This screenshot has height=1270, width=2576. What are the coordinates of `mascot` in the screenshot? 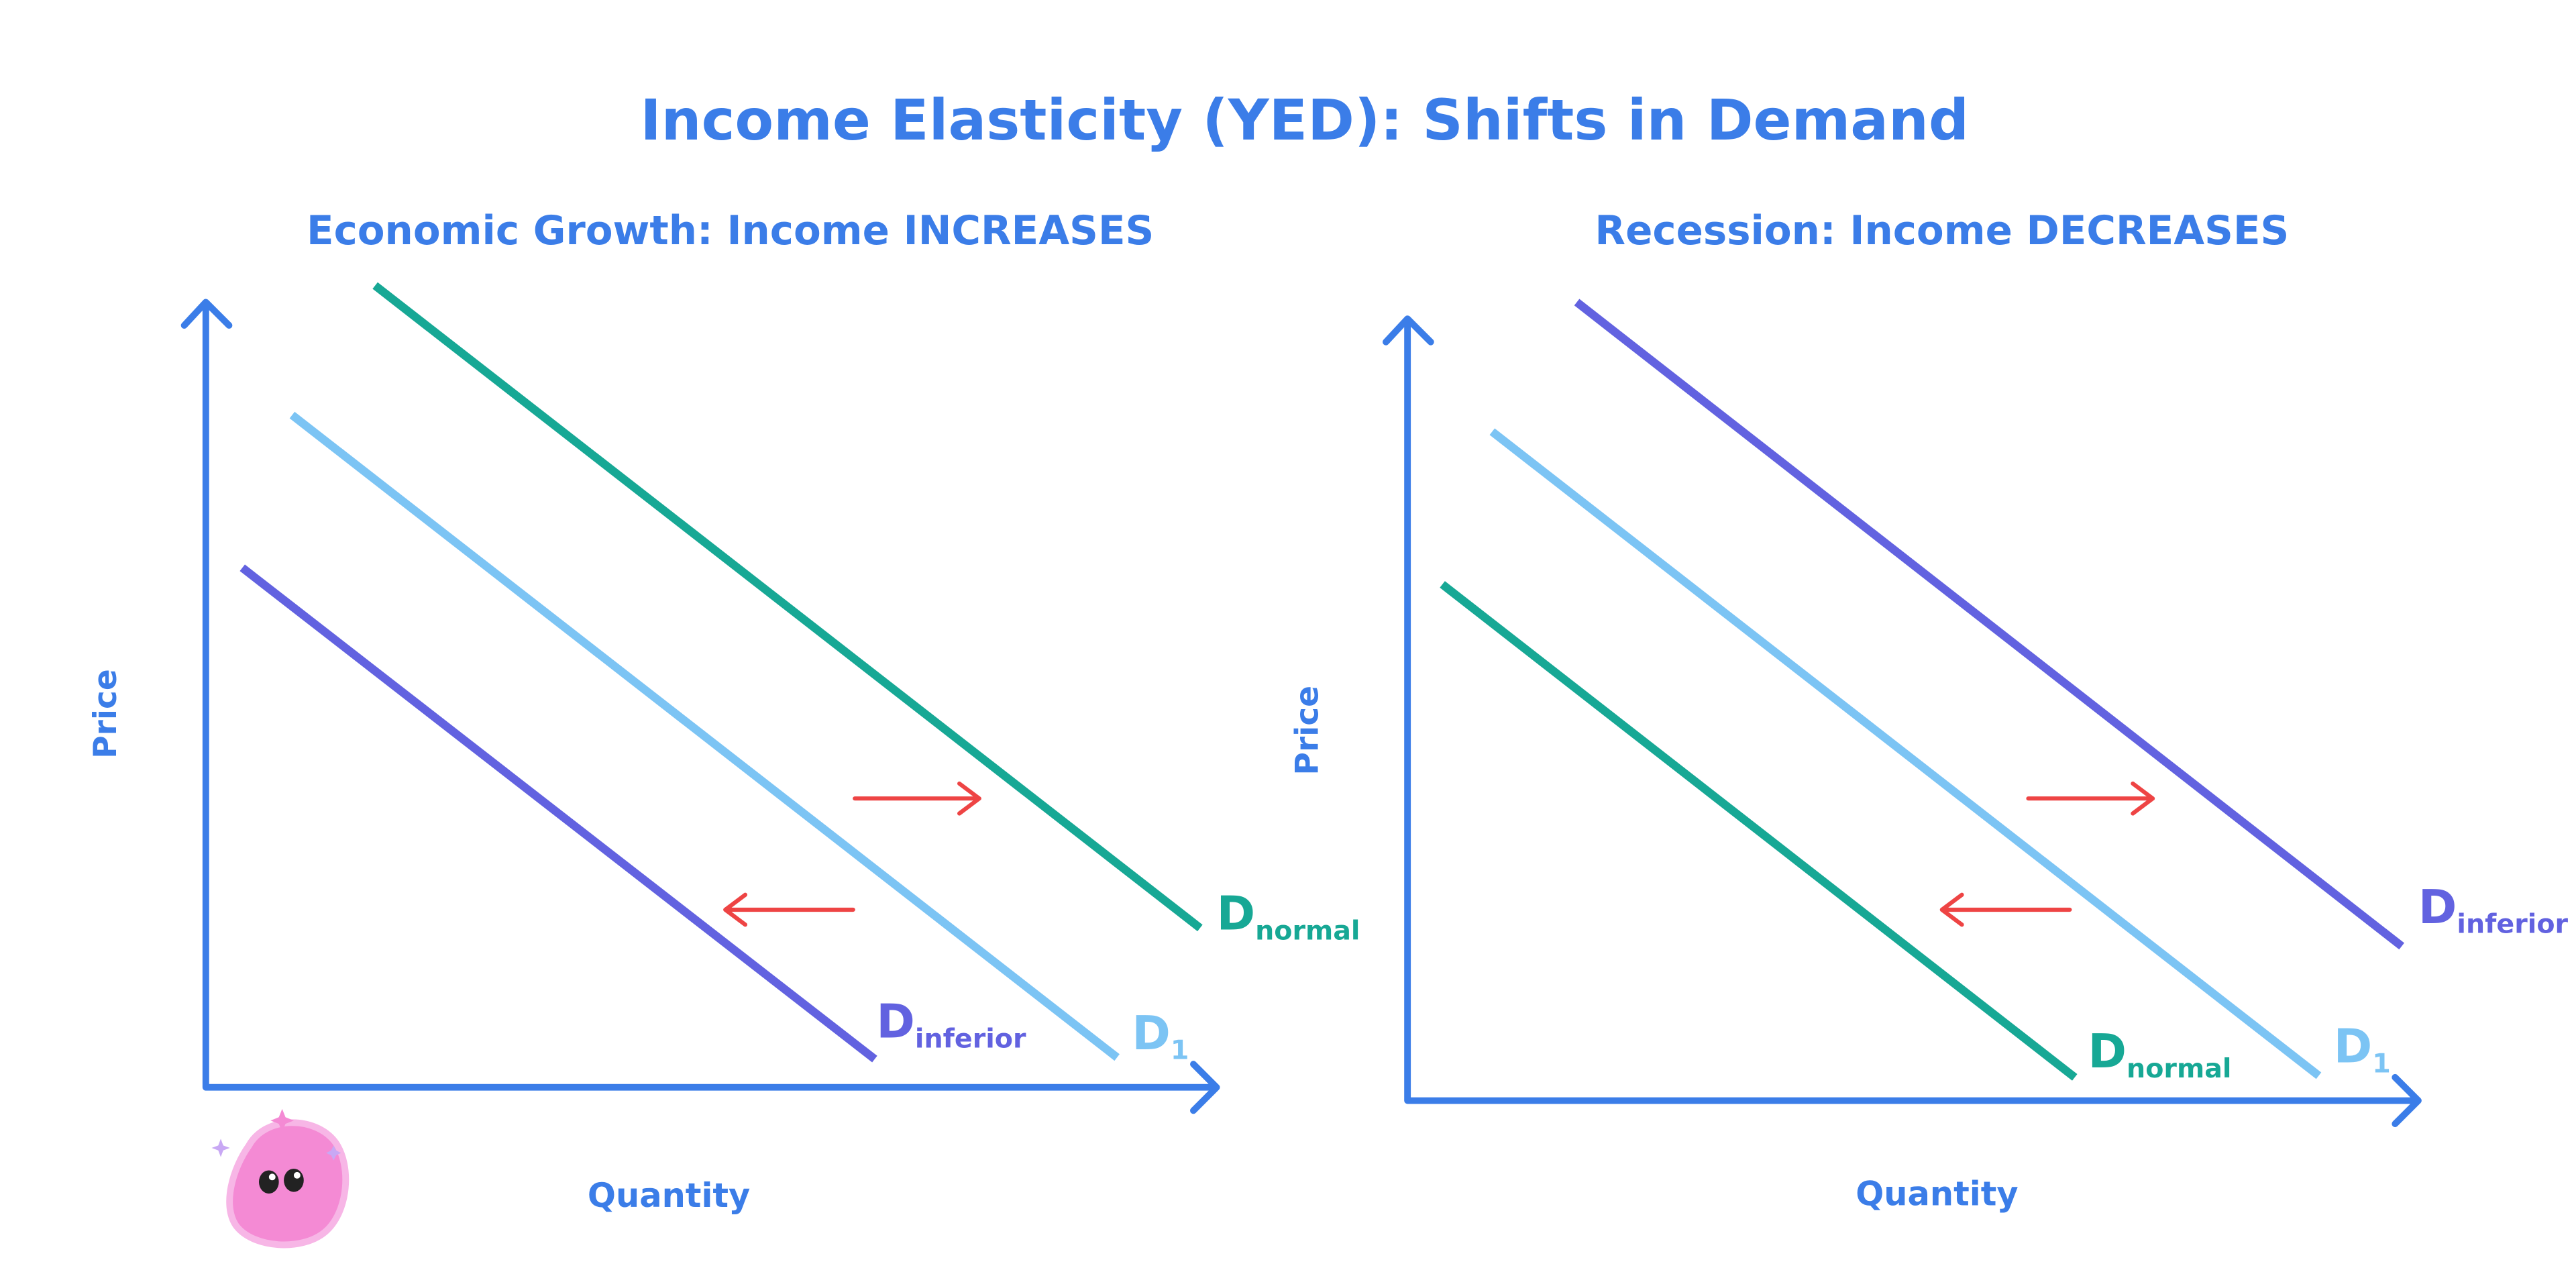 It's located at (280, 1178).